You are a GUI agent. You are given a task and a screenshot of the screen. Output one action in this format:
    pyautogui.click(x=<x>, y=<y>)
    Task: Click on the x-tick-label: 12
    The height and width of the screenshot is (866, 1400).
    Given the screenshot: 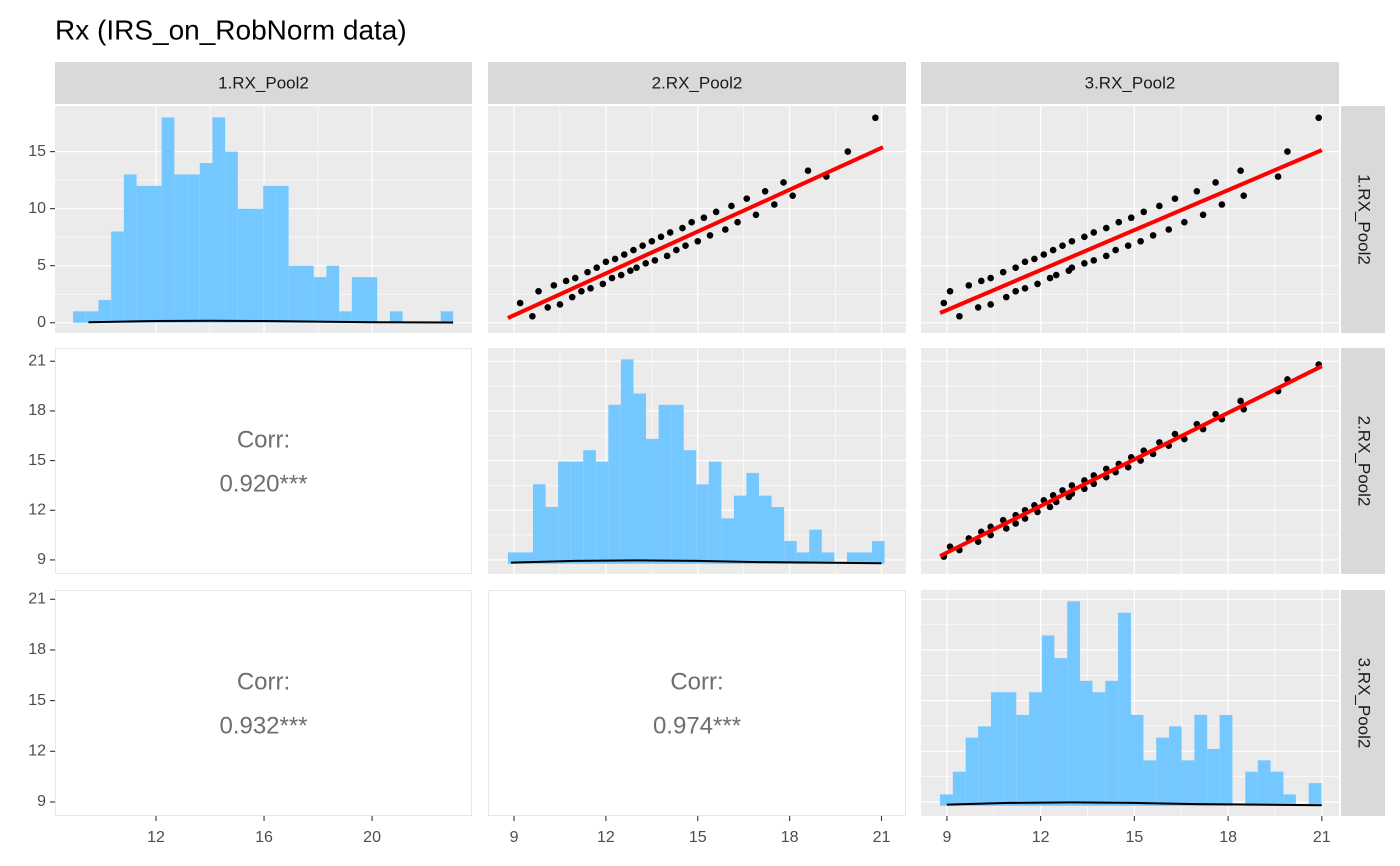 What is the action you would take?
    pyautogui.click(x=1041, y=837)
    